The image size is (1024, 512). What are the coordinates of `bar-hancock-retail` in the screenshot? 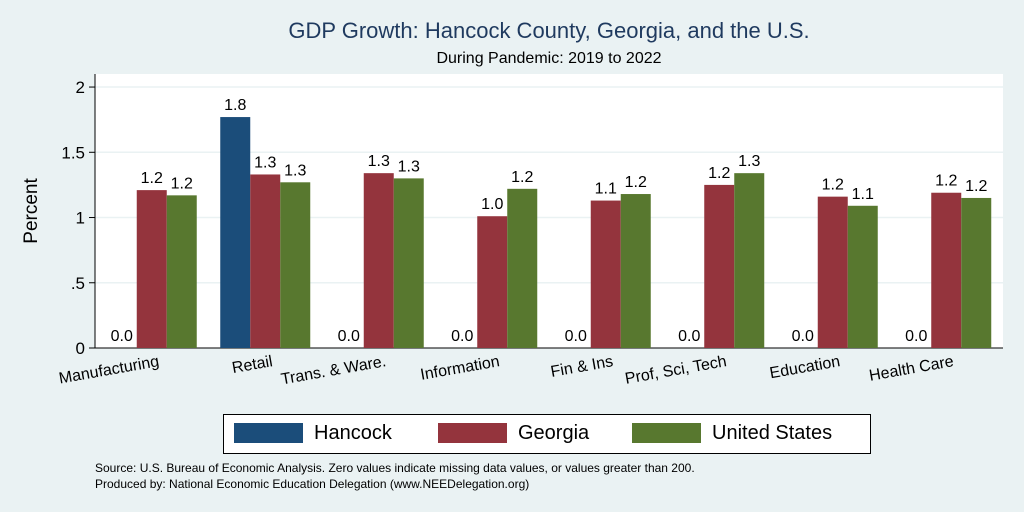 It's located at (235, 232).